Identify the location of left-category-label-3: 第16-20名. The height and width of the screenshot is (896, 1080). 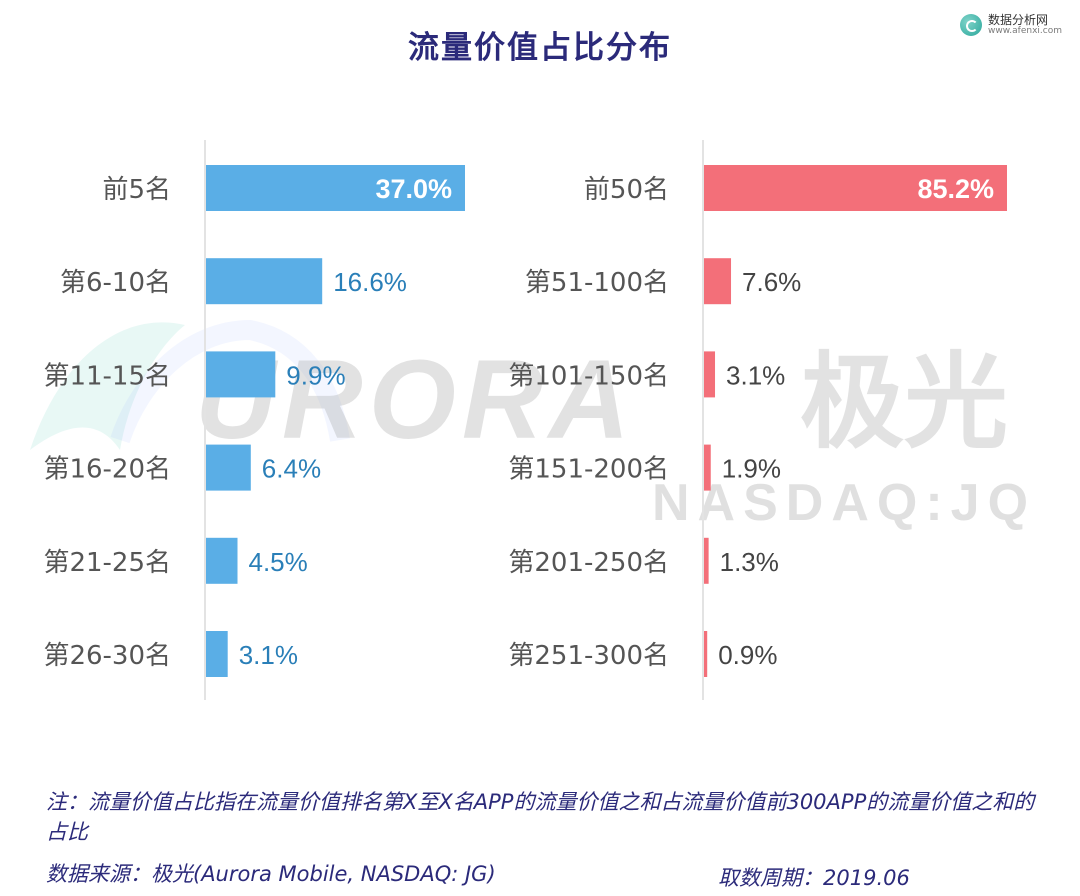
(107, 470).